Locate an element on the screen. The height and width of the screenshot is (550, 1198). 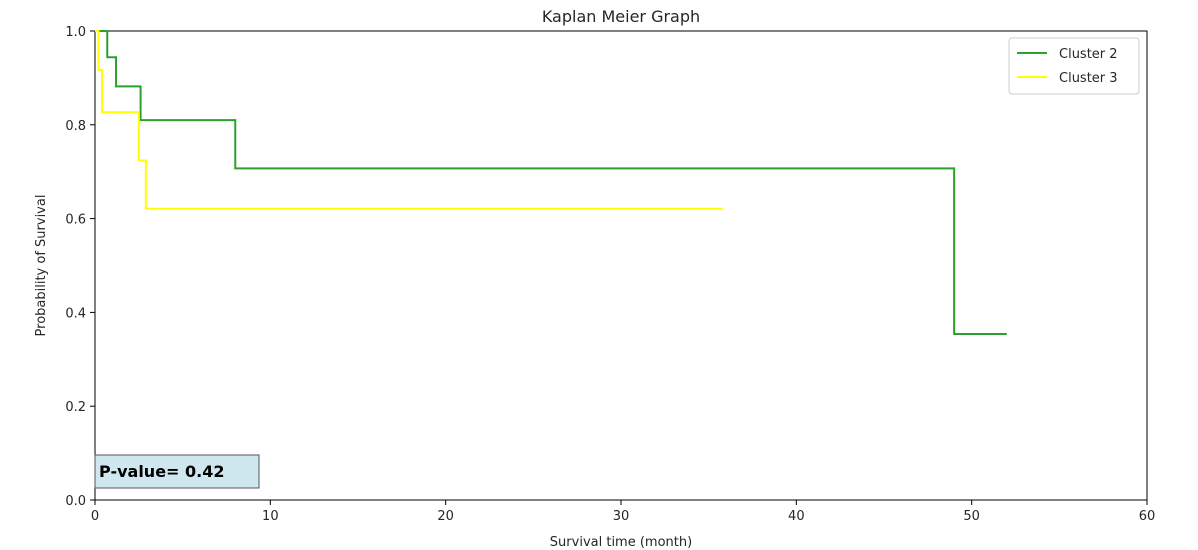
y-tick-label: 0.8 is located at coordinates (75, 126).